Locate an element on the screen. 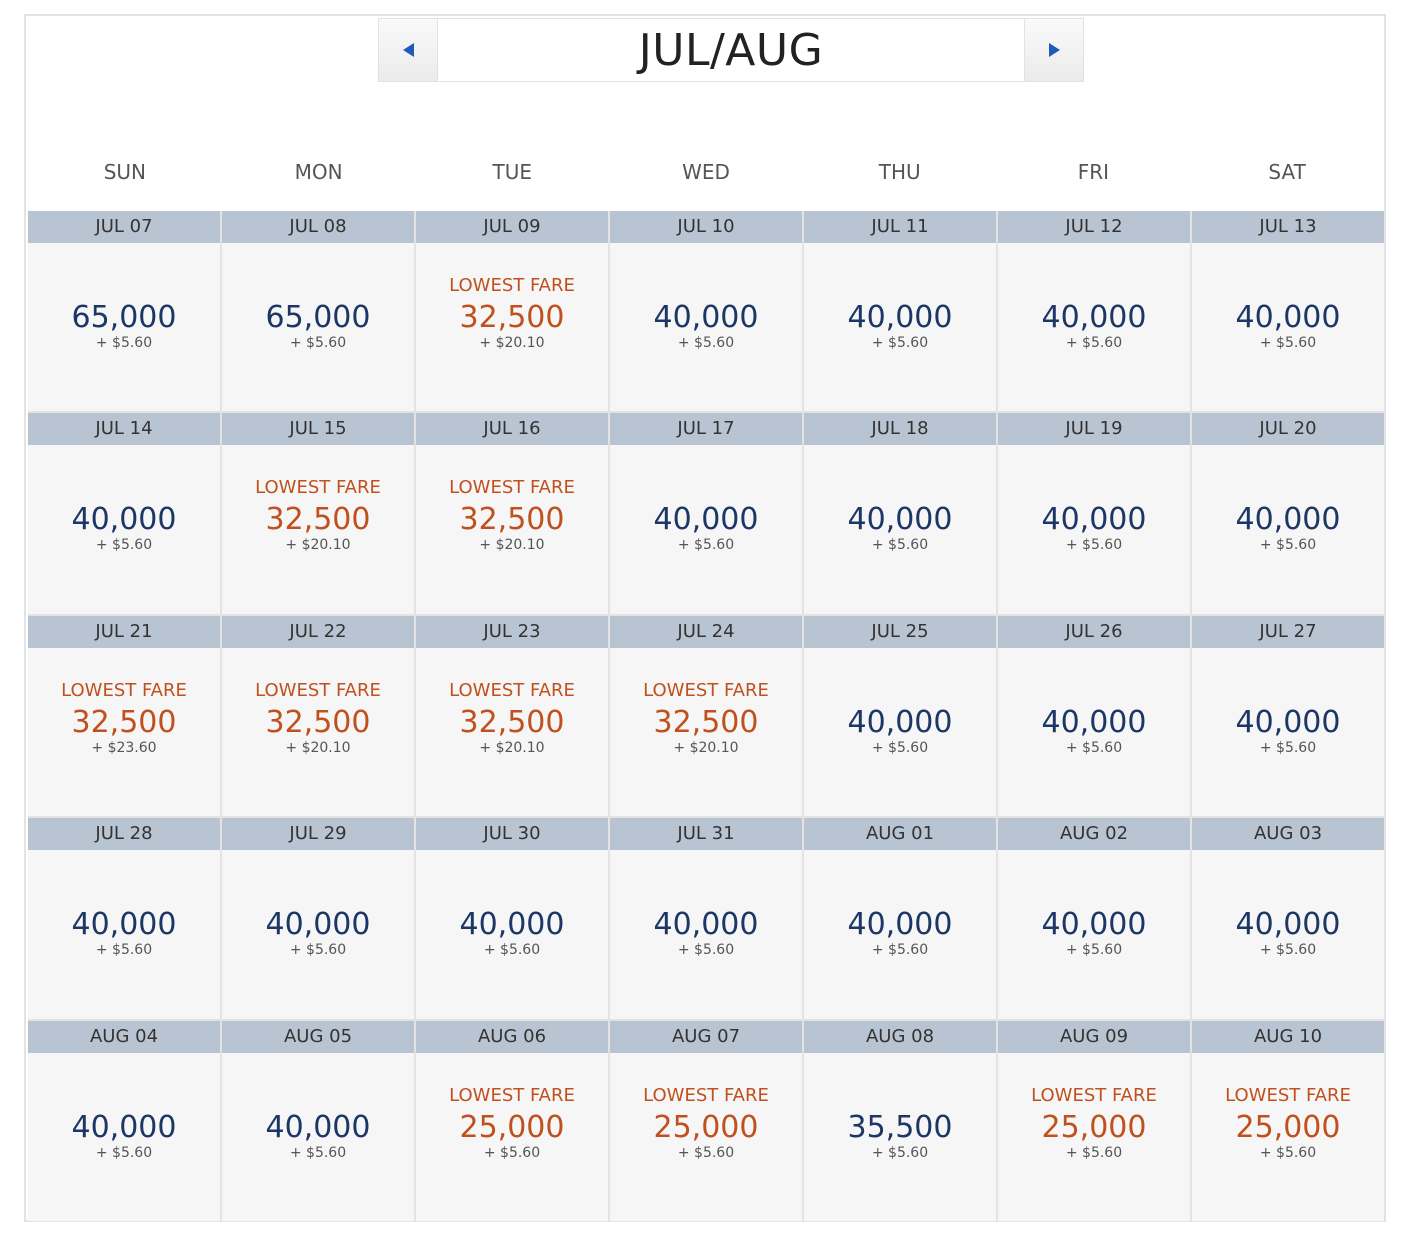 The height and width of the screenshot is (1236, 1420). day-cell: JUL 15 LOWEST FARE 32,500 + $20.10 is located at coordinates (318, 513).